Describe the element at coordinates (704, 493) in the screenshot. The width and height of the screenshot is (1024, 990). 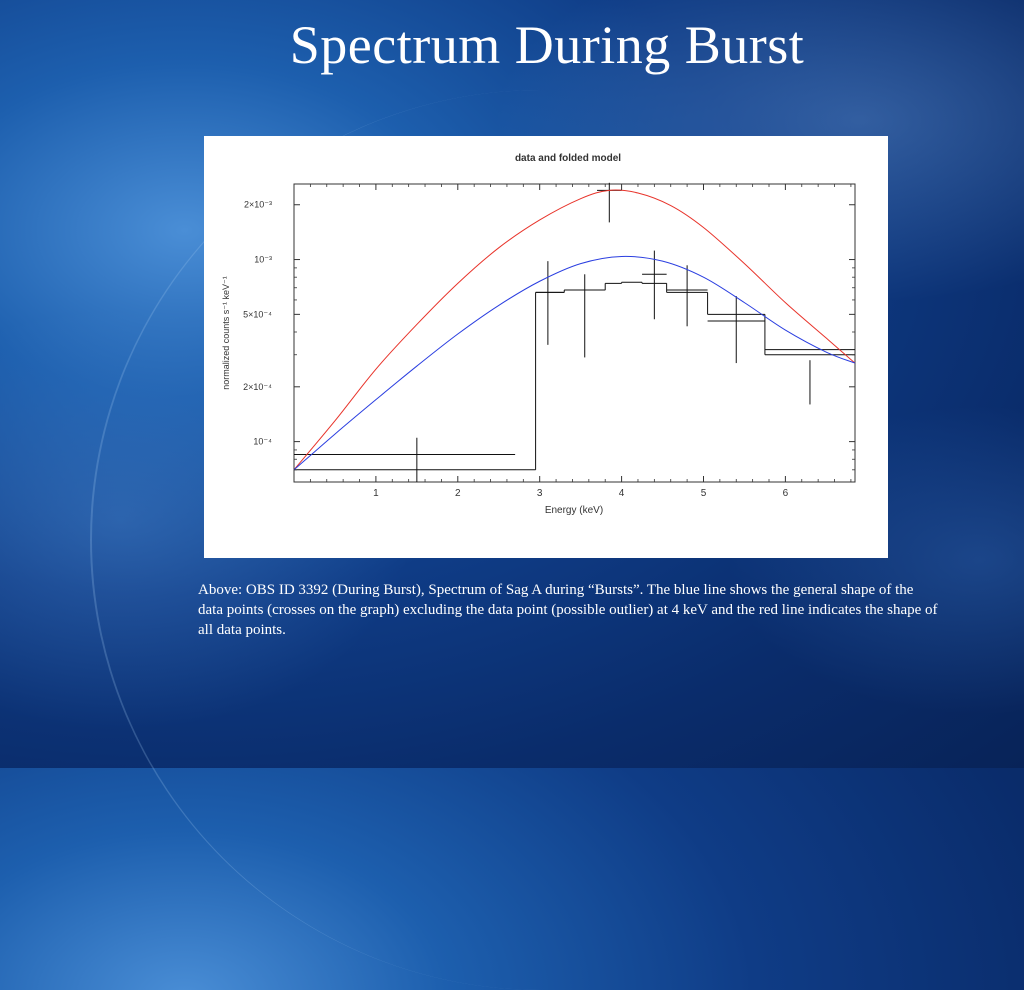
I see `x-tick-label: 5` at that location.